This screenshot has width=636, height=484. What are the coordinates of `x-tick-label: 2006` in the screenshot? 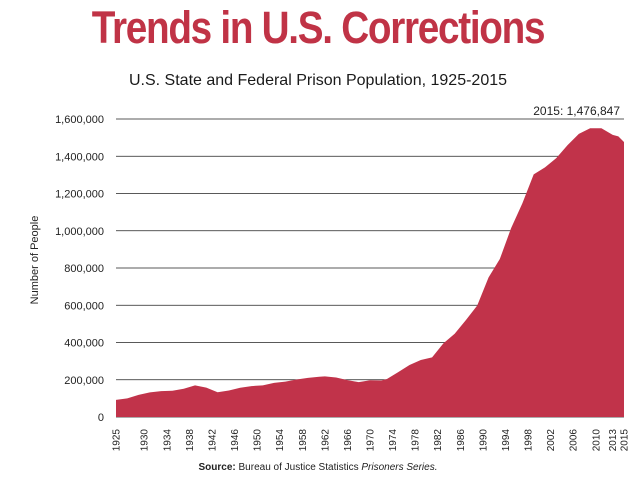 It's located at (574, 440).